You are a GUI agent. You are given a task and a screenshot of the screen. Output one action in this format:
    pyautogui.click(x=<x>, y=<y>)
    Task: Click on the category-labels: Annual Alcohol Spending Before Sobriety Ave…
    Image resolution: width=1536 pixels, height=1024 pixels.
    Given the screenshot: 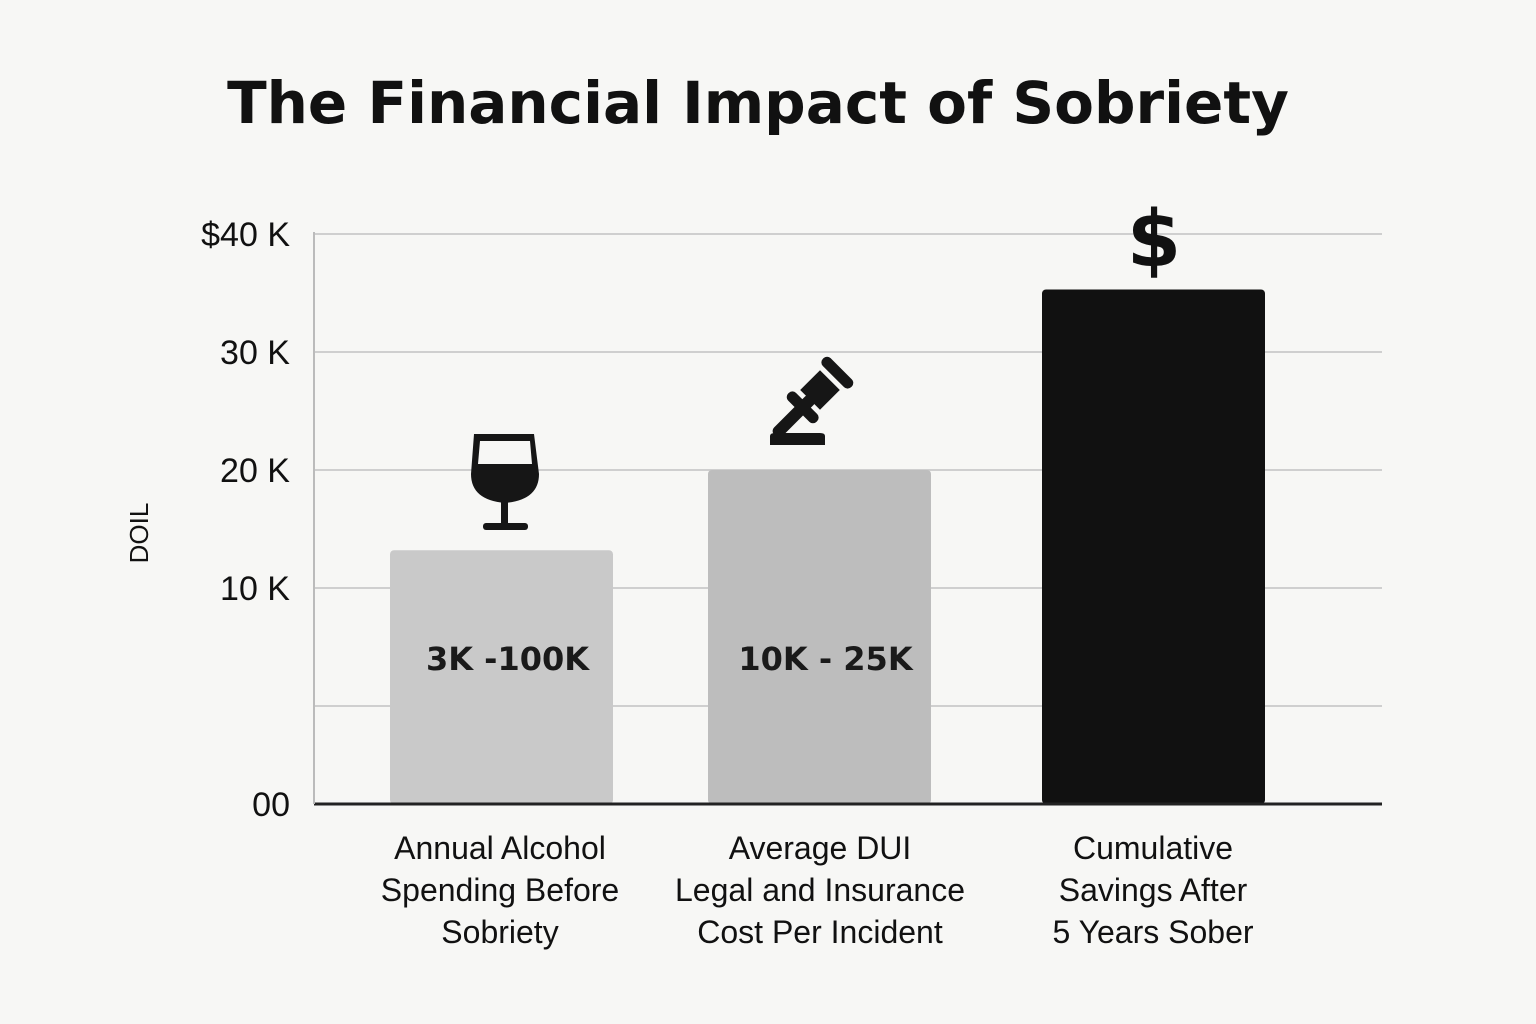 What is the action you would take?
    pyautogui.click(x=817, y=890)
    